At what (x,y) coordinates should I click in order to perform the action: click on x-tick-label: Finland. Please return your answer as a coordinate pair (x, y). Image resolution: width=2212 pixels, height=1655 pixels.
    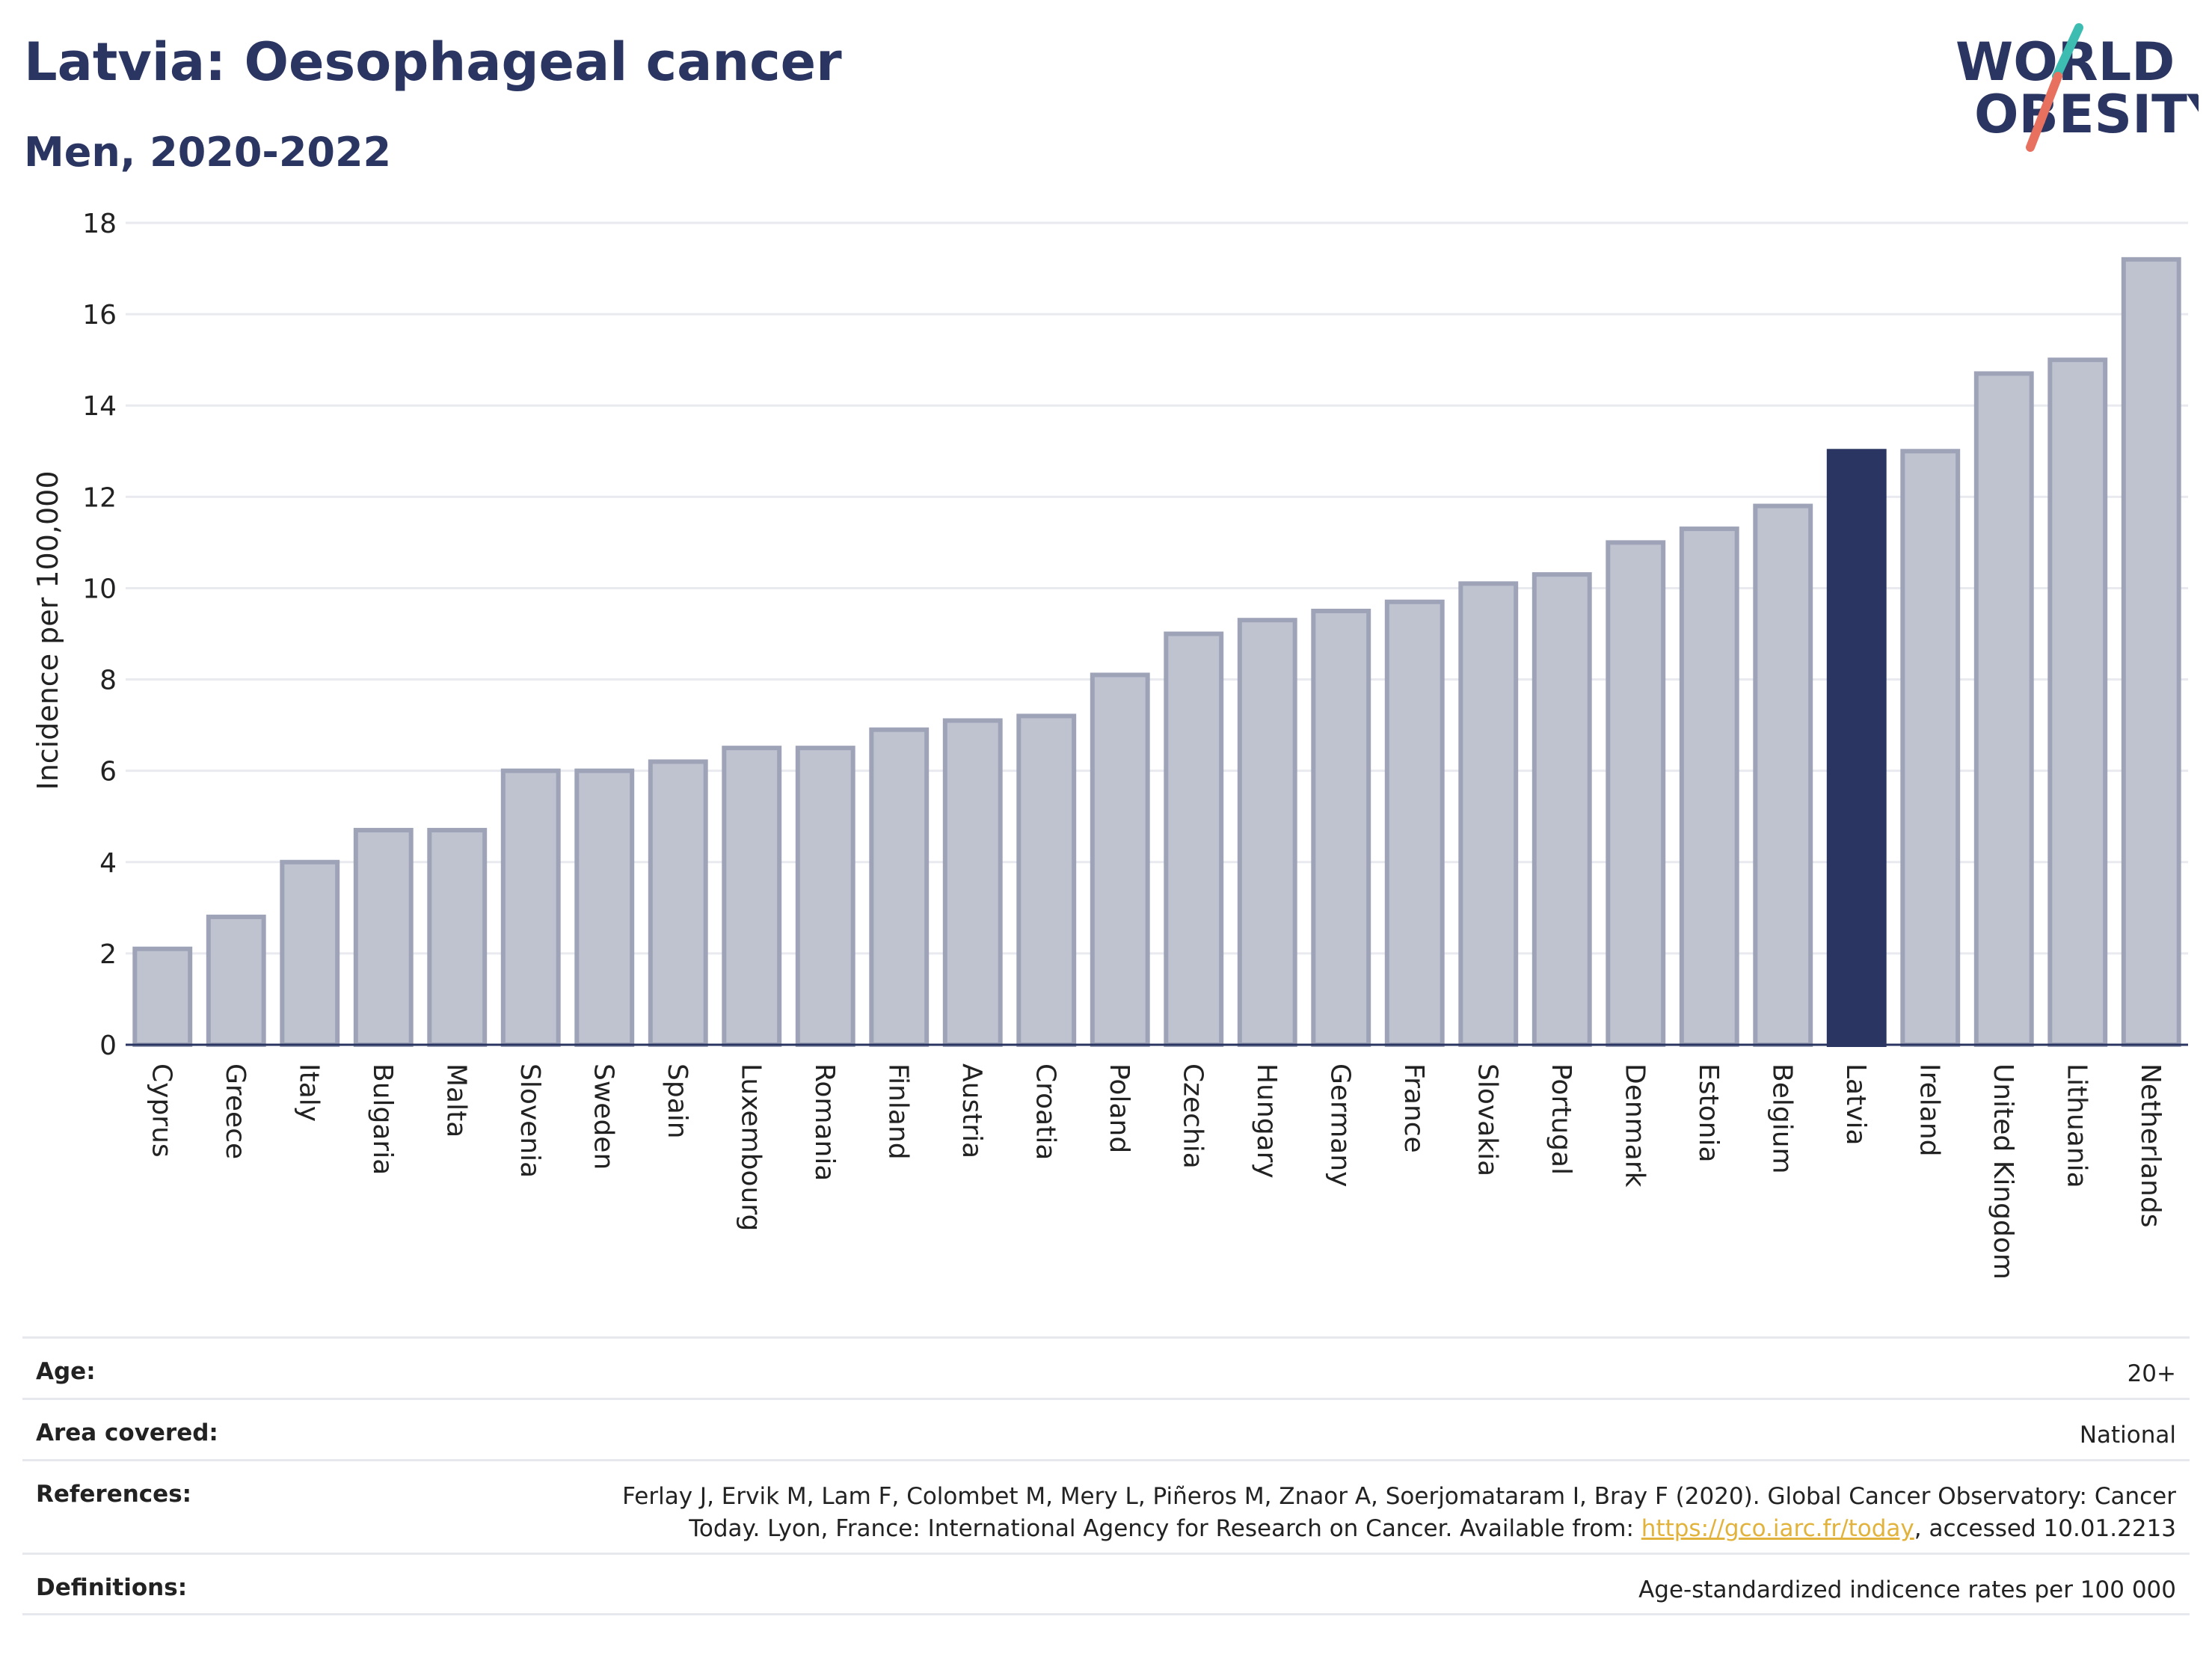
    Looking at the image, I should click on (897, 1111).